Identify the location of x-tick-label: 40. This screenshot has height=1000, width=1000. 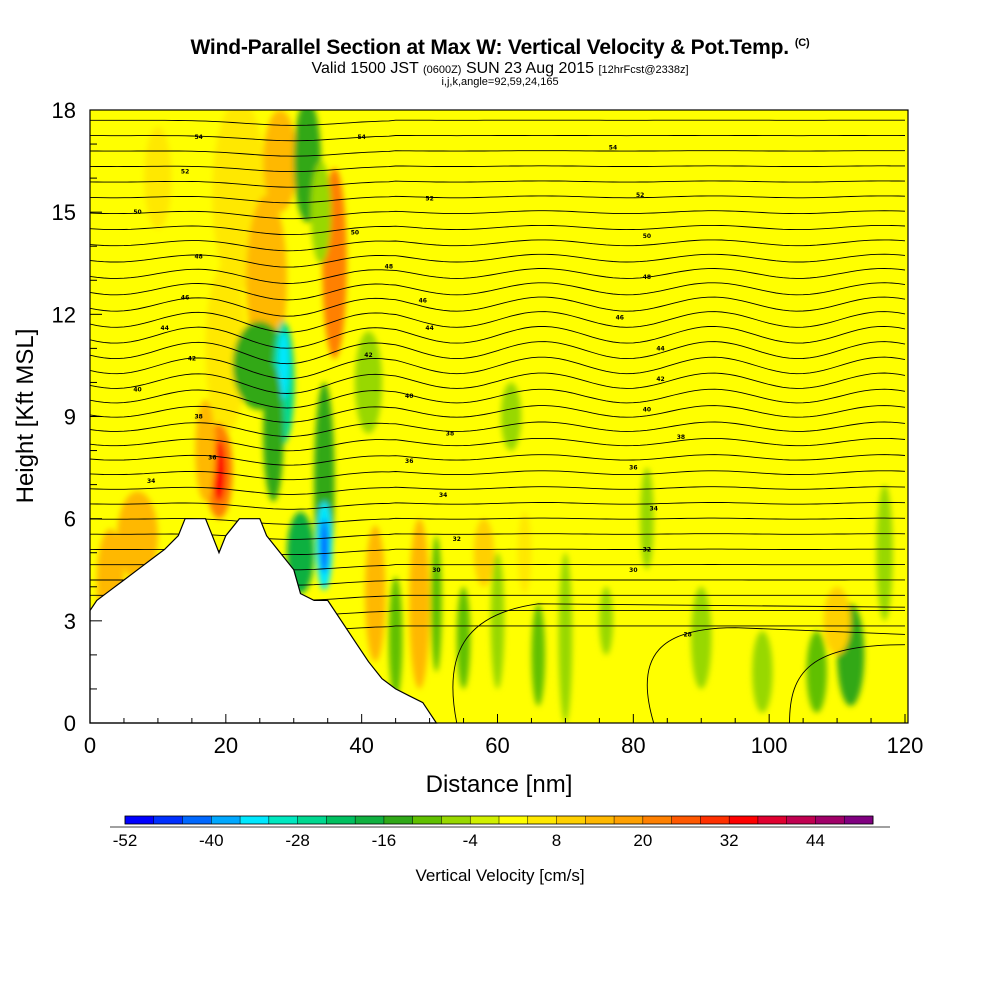
(361, 745).